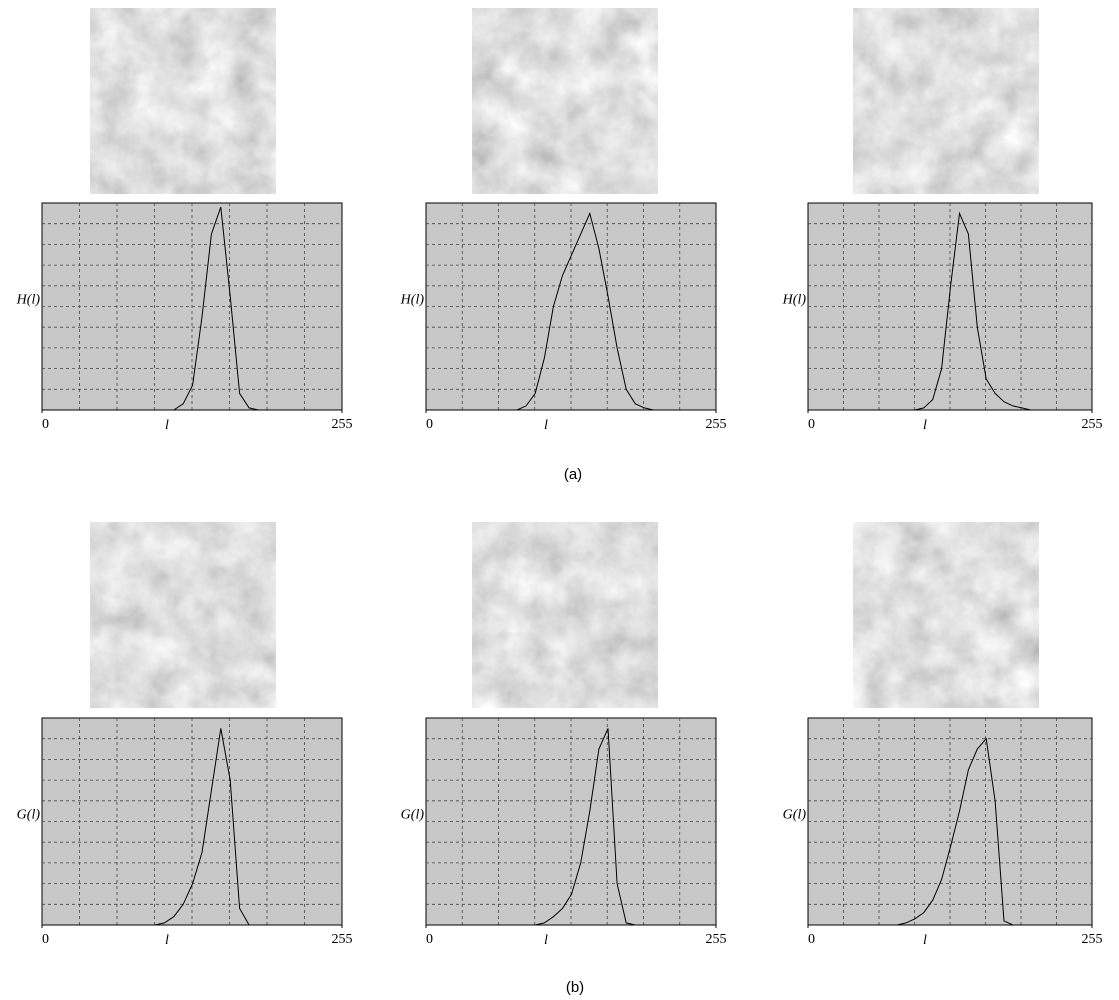  What do you see at coordinates (573, 474) in the screenshot?
I see `caption: (a)` at bounding box center [573, 474].